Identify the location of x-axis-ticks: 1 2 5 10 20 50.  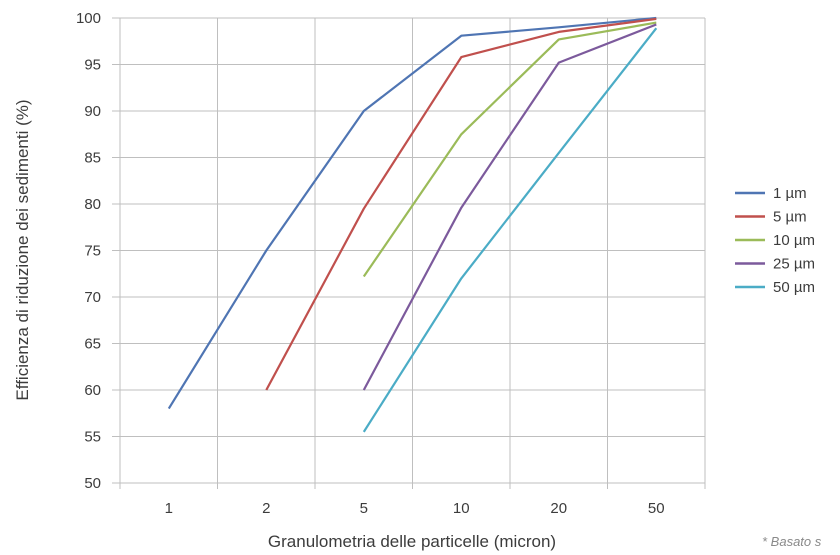
(415, 508).